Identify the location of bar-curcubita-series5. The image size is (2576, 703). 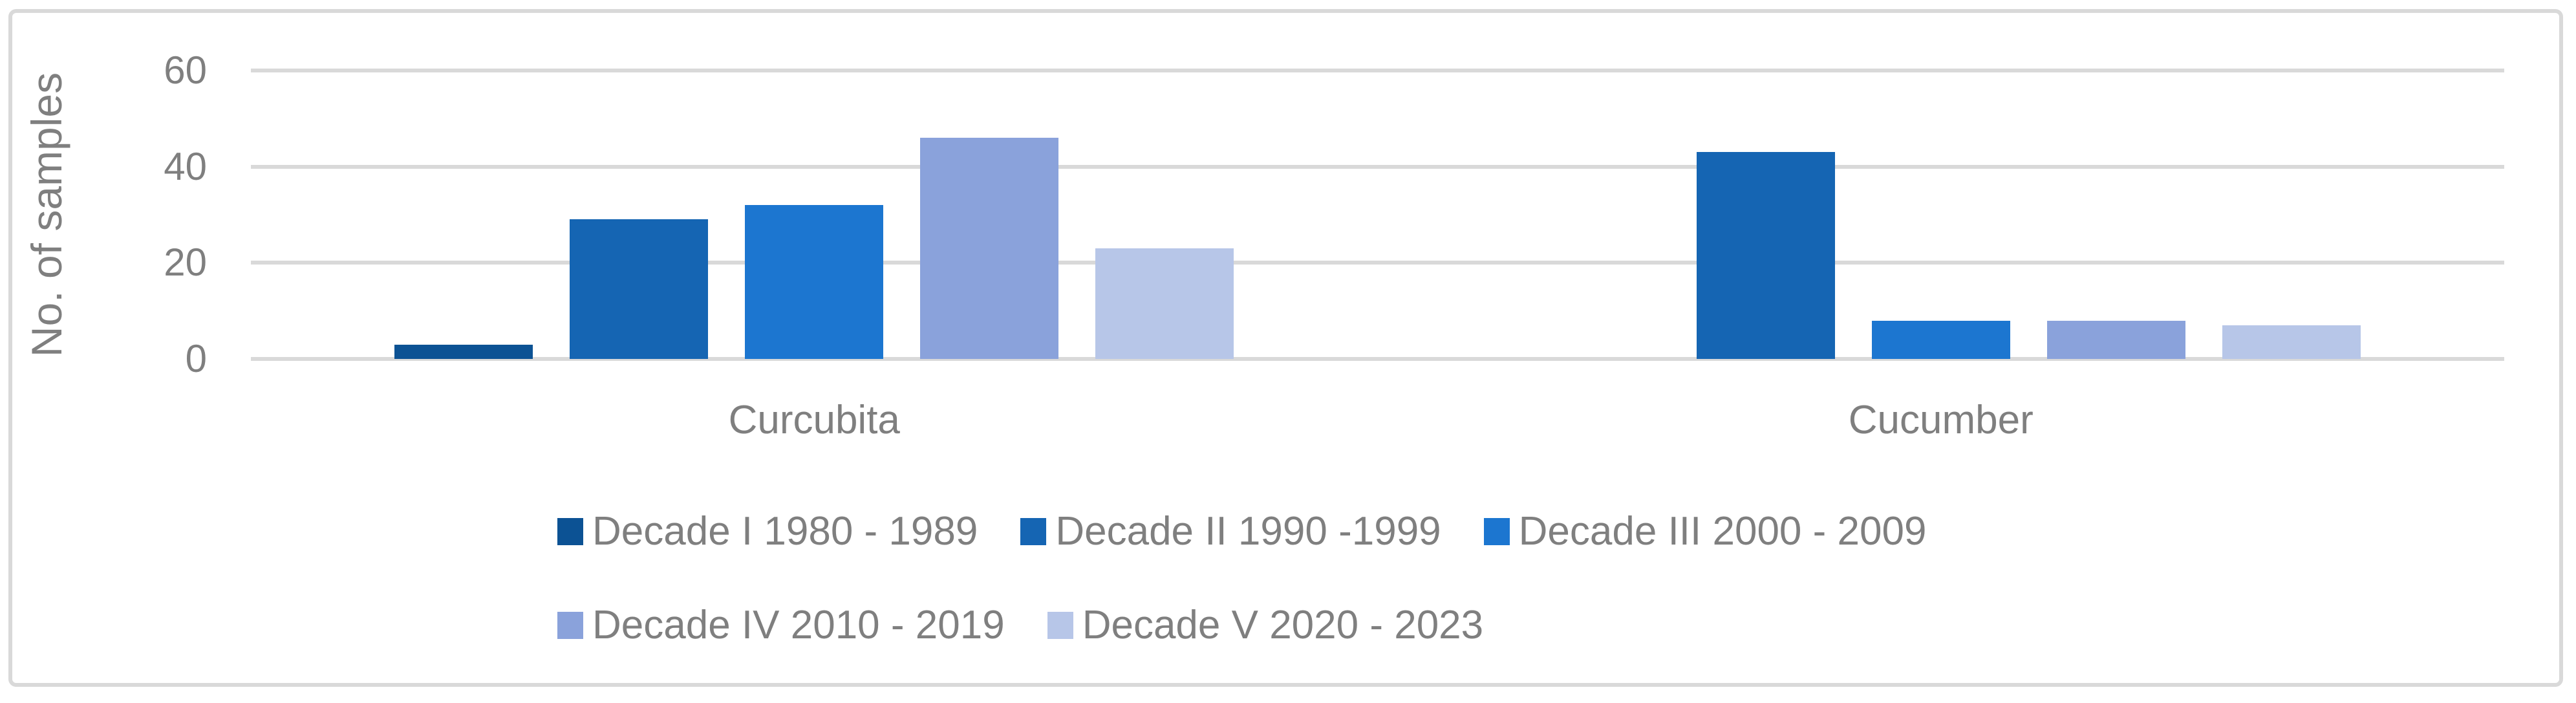
(1164, 303).